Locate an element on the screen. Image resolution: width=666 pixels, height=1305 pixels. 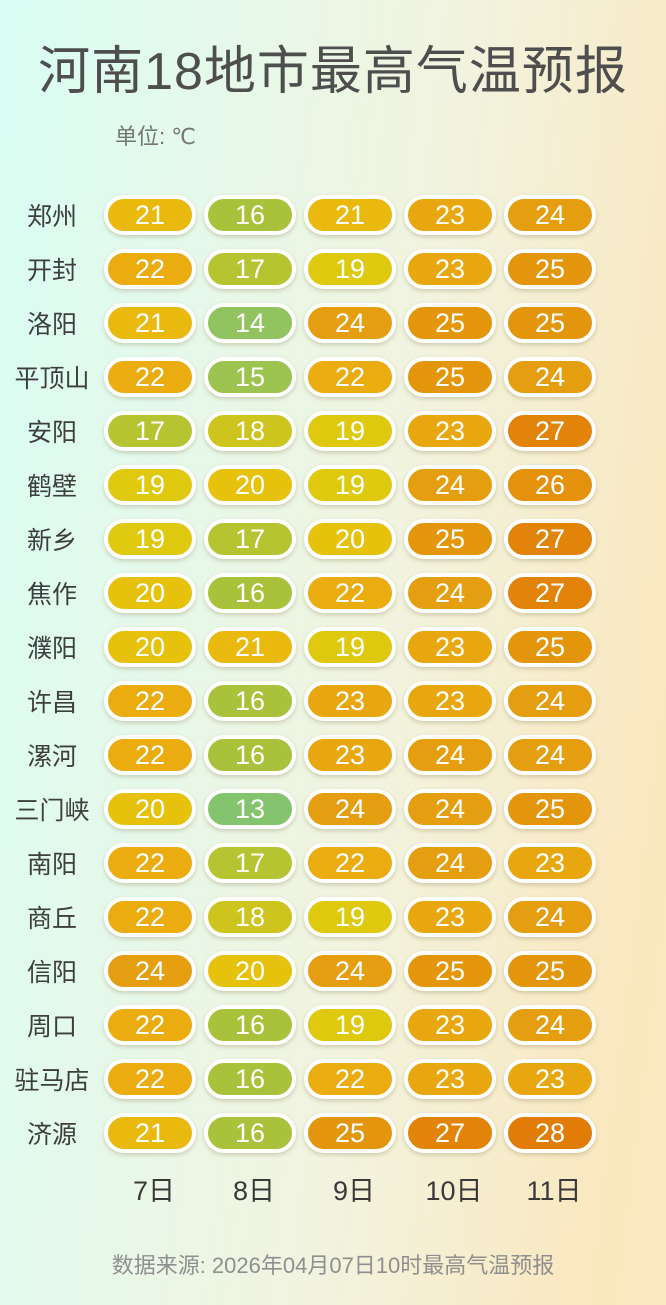
city-label: 安阳 is located at coordinates (51, 433).